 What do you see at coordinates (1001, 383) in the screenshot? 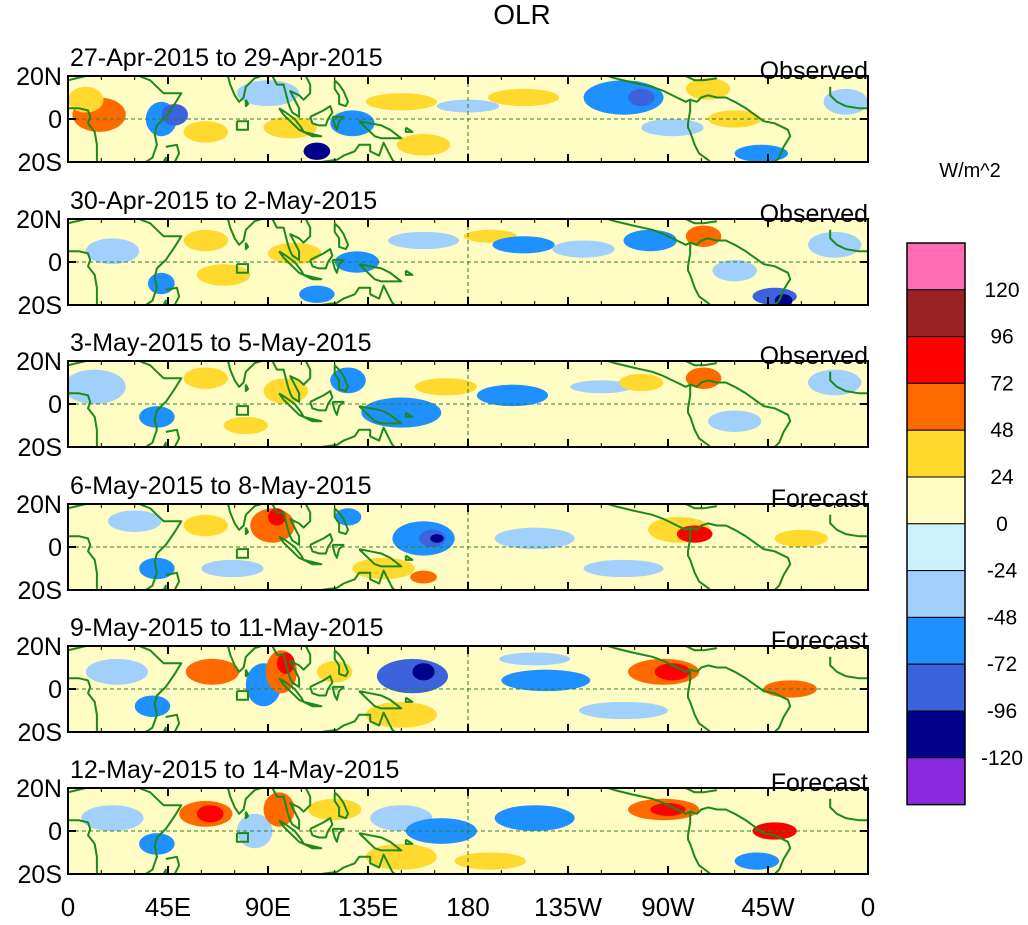
I see `colorbar-level-label: 72` at bounding box center [1001, 383].